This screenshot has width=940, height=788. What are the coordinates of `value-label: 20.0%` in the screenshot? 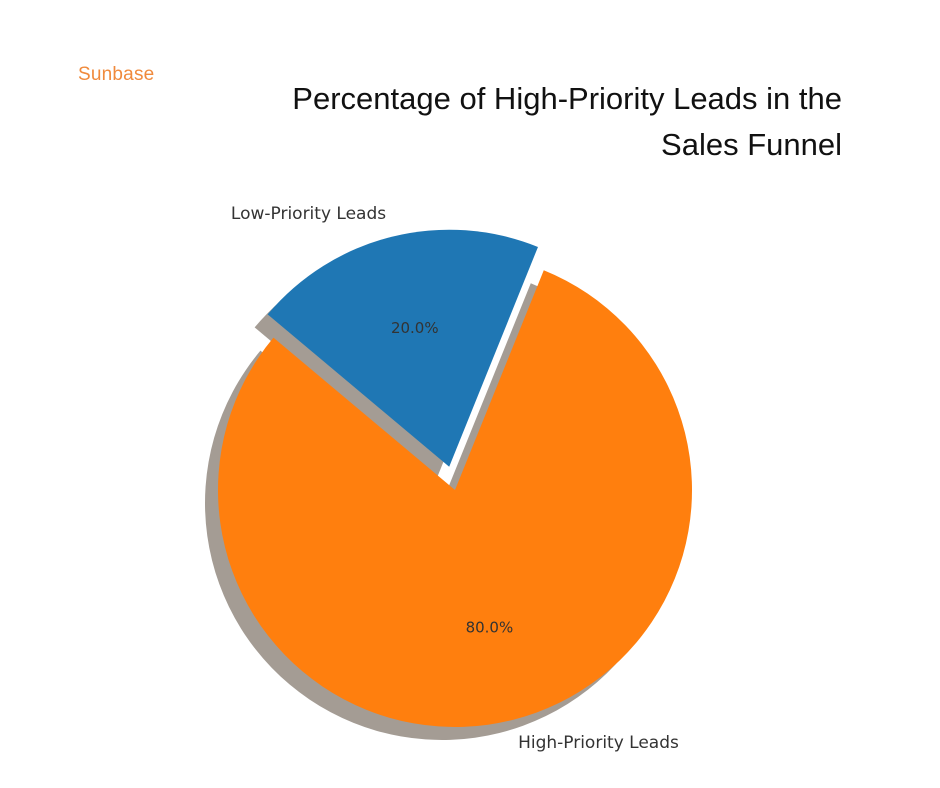 It's located at (415, 328).